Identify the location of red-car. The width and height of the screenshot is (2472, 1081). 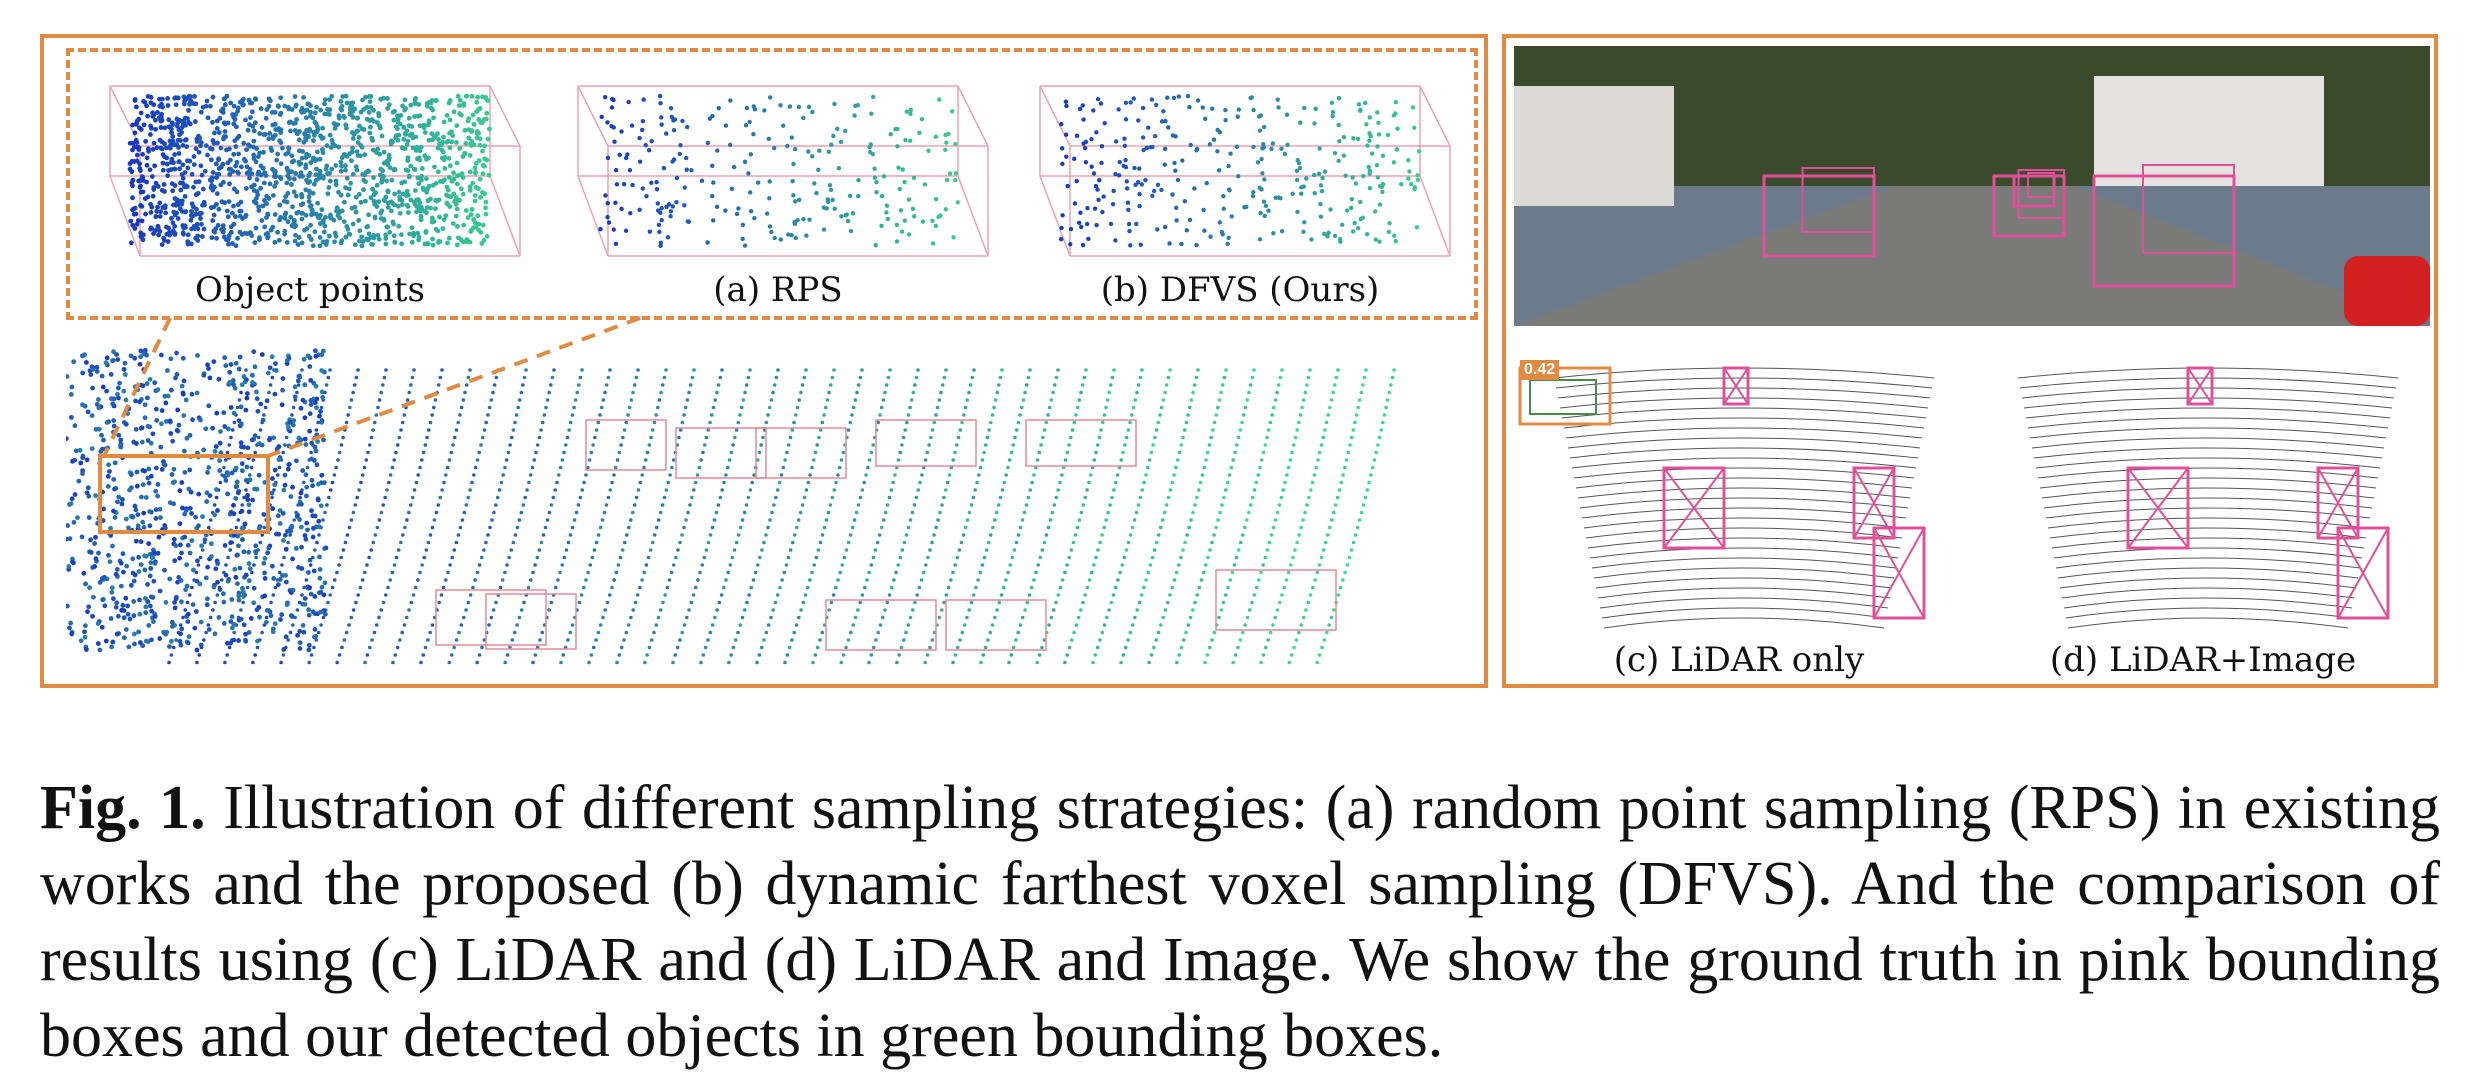
(2387, 291).